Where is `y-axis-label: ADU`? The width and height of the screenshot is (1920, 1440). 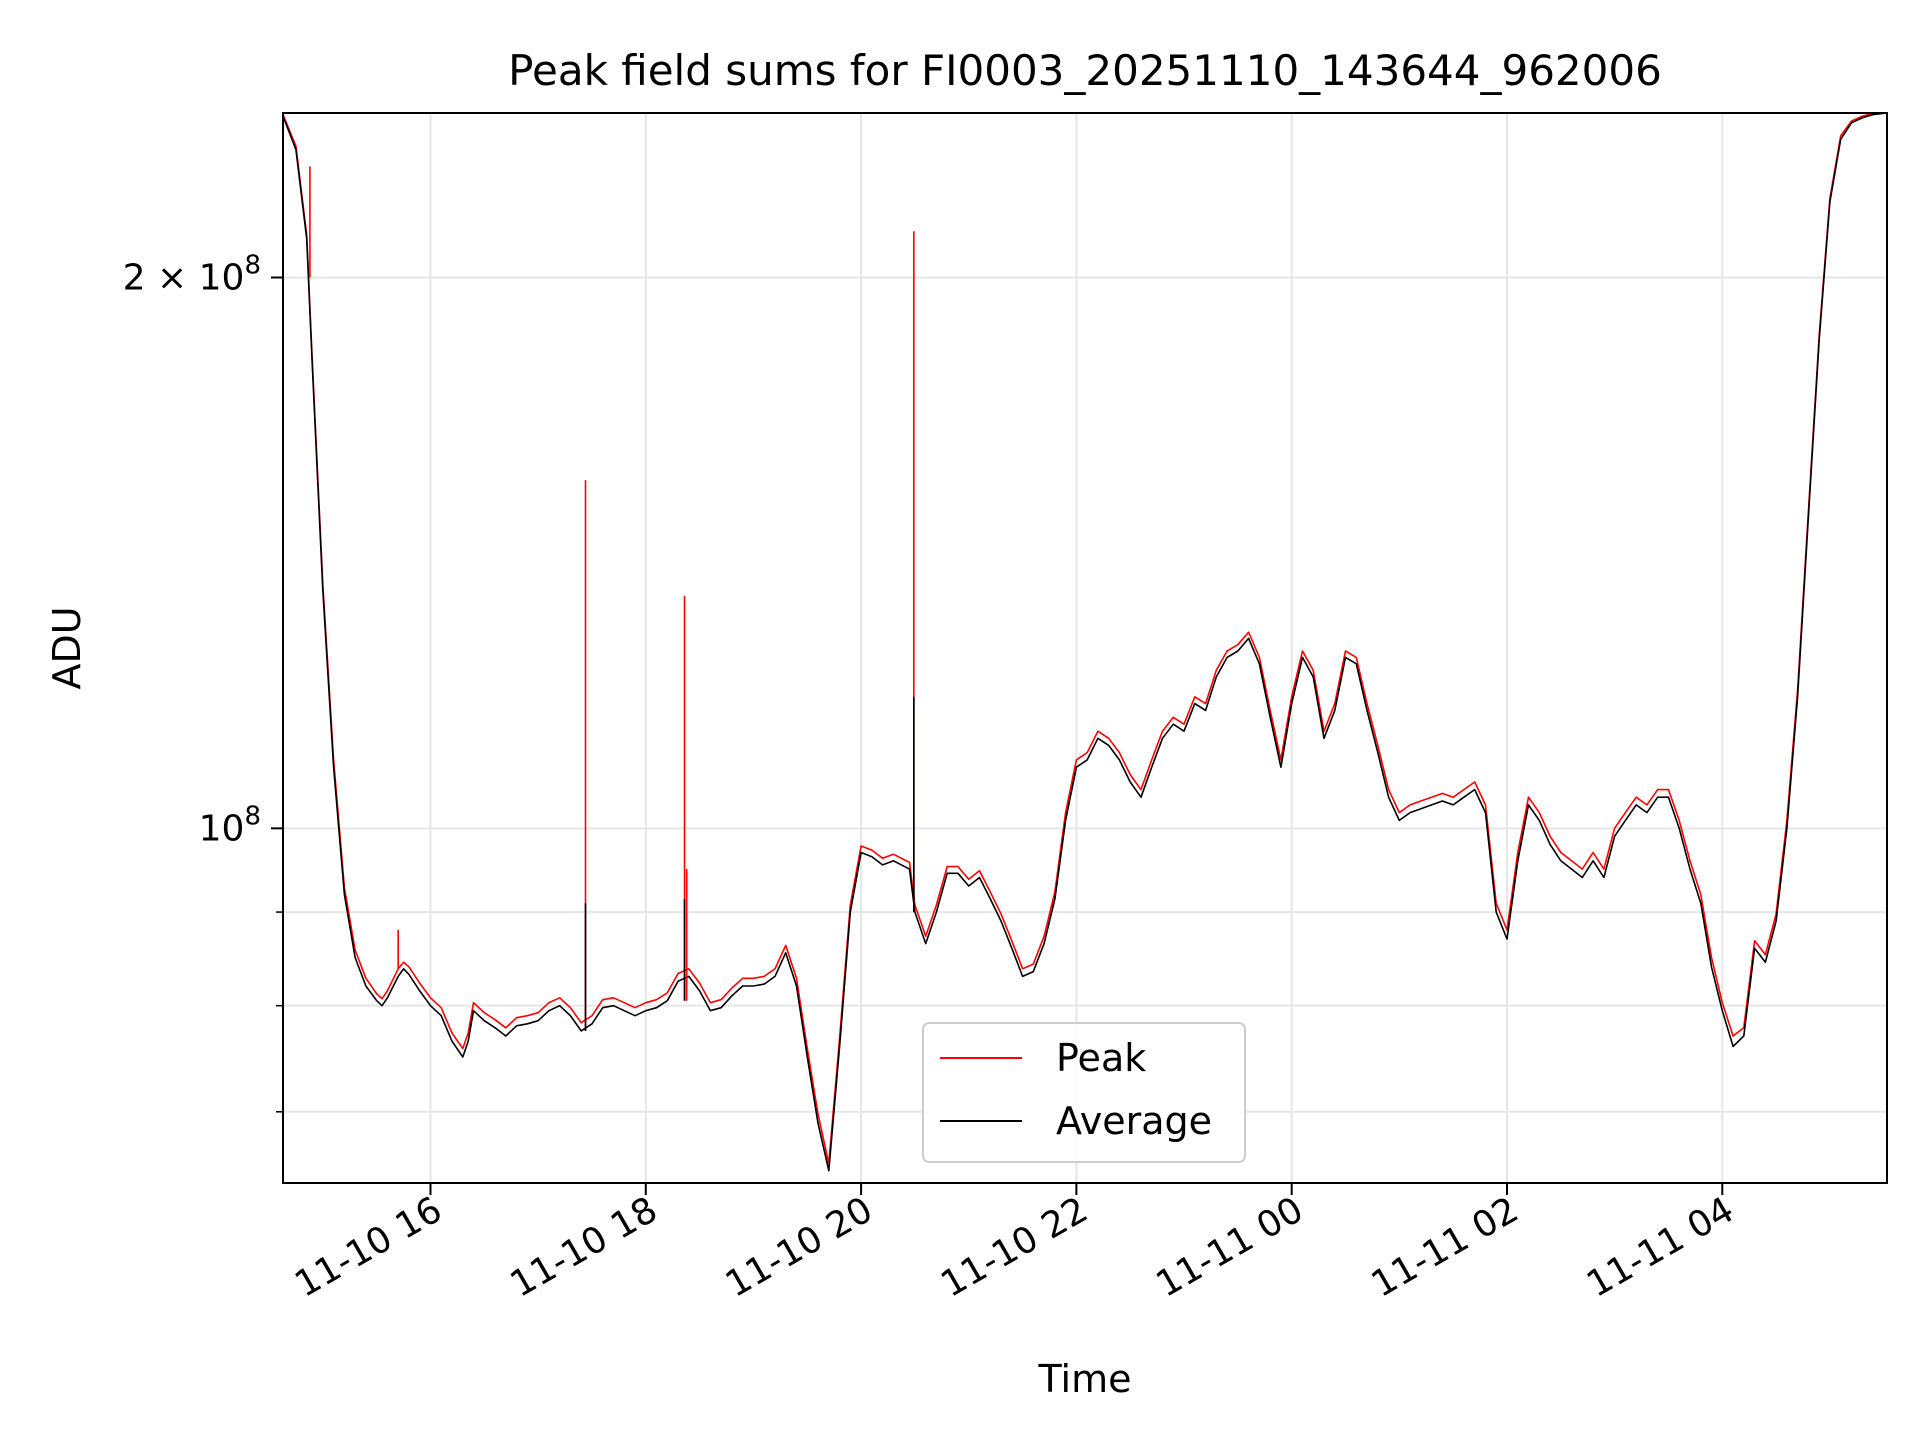 y-axis-label: ADU is located at coordinates (67, 647).